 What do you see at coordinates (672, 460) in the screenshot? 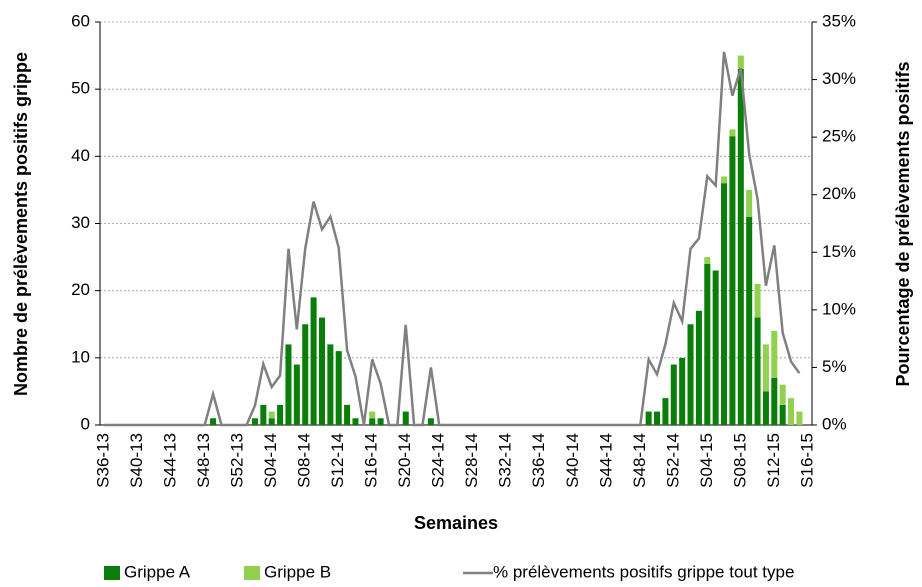
I see `x-tick-label: S52-14` at bounding box center [672, 460].